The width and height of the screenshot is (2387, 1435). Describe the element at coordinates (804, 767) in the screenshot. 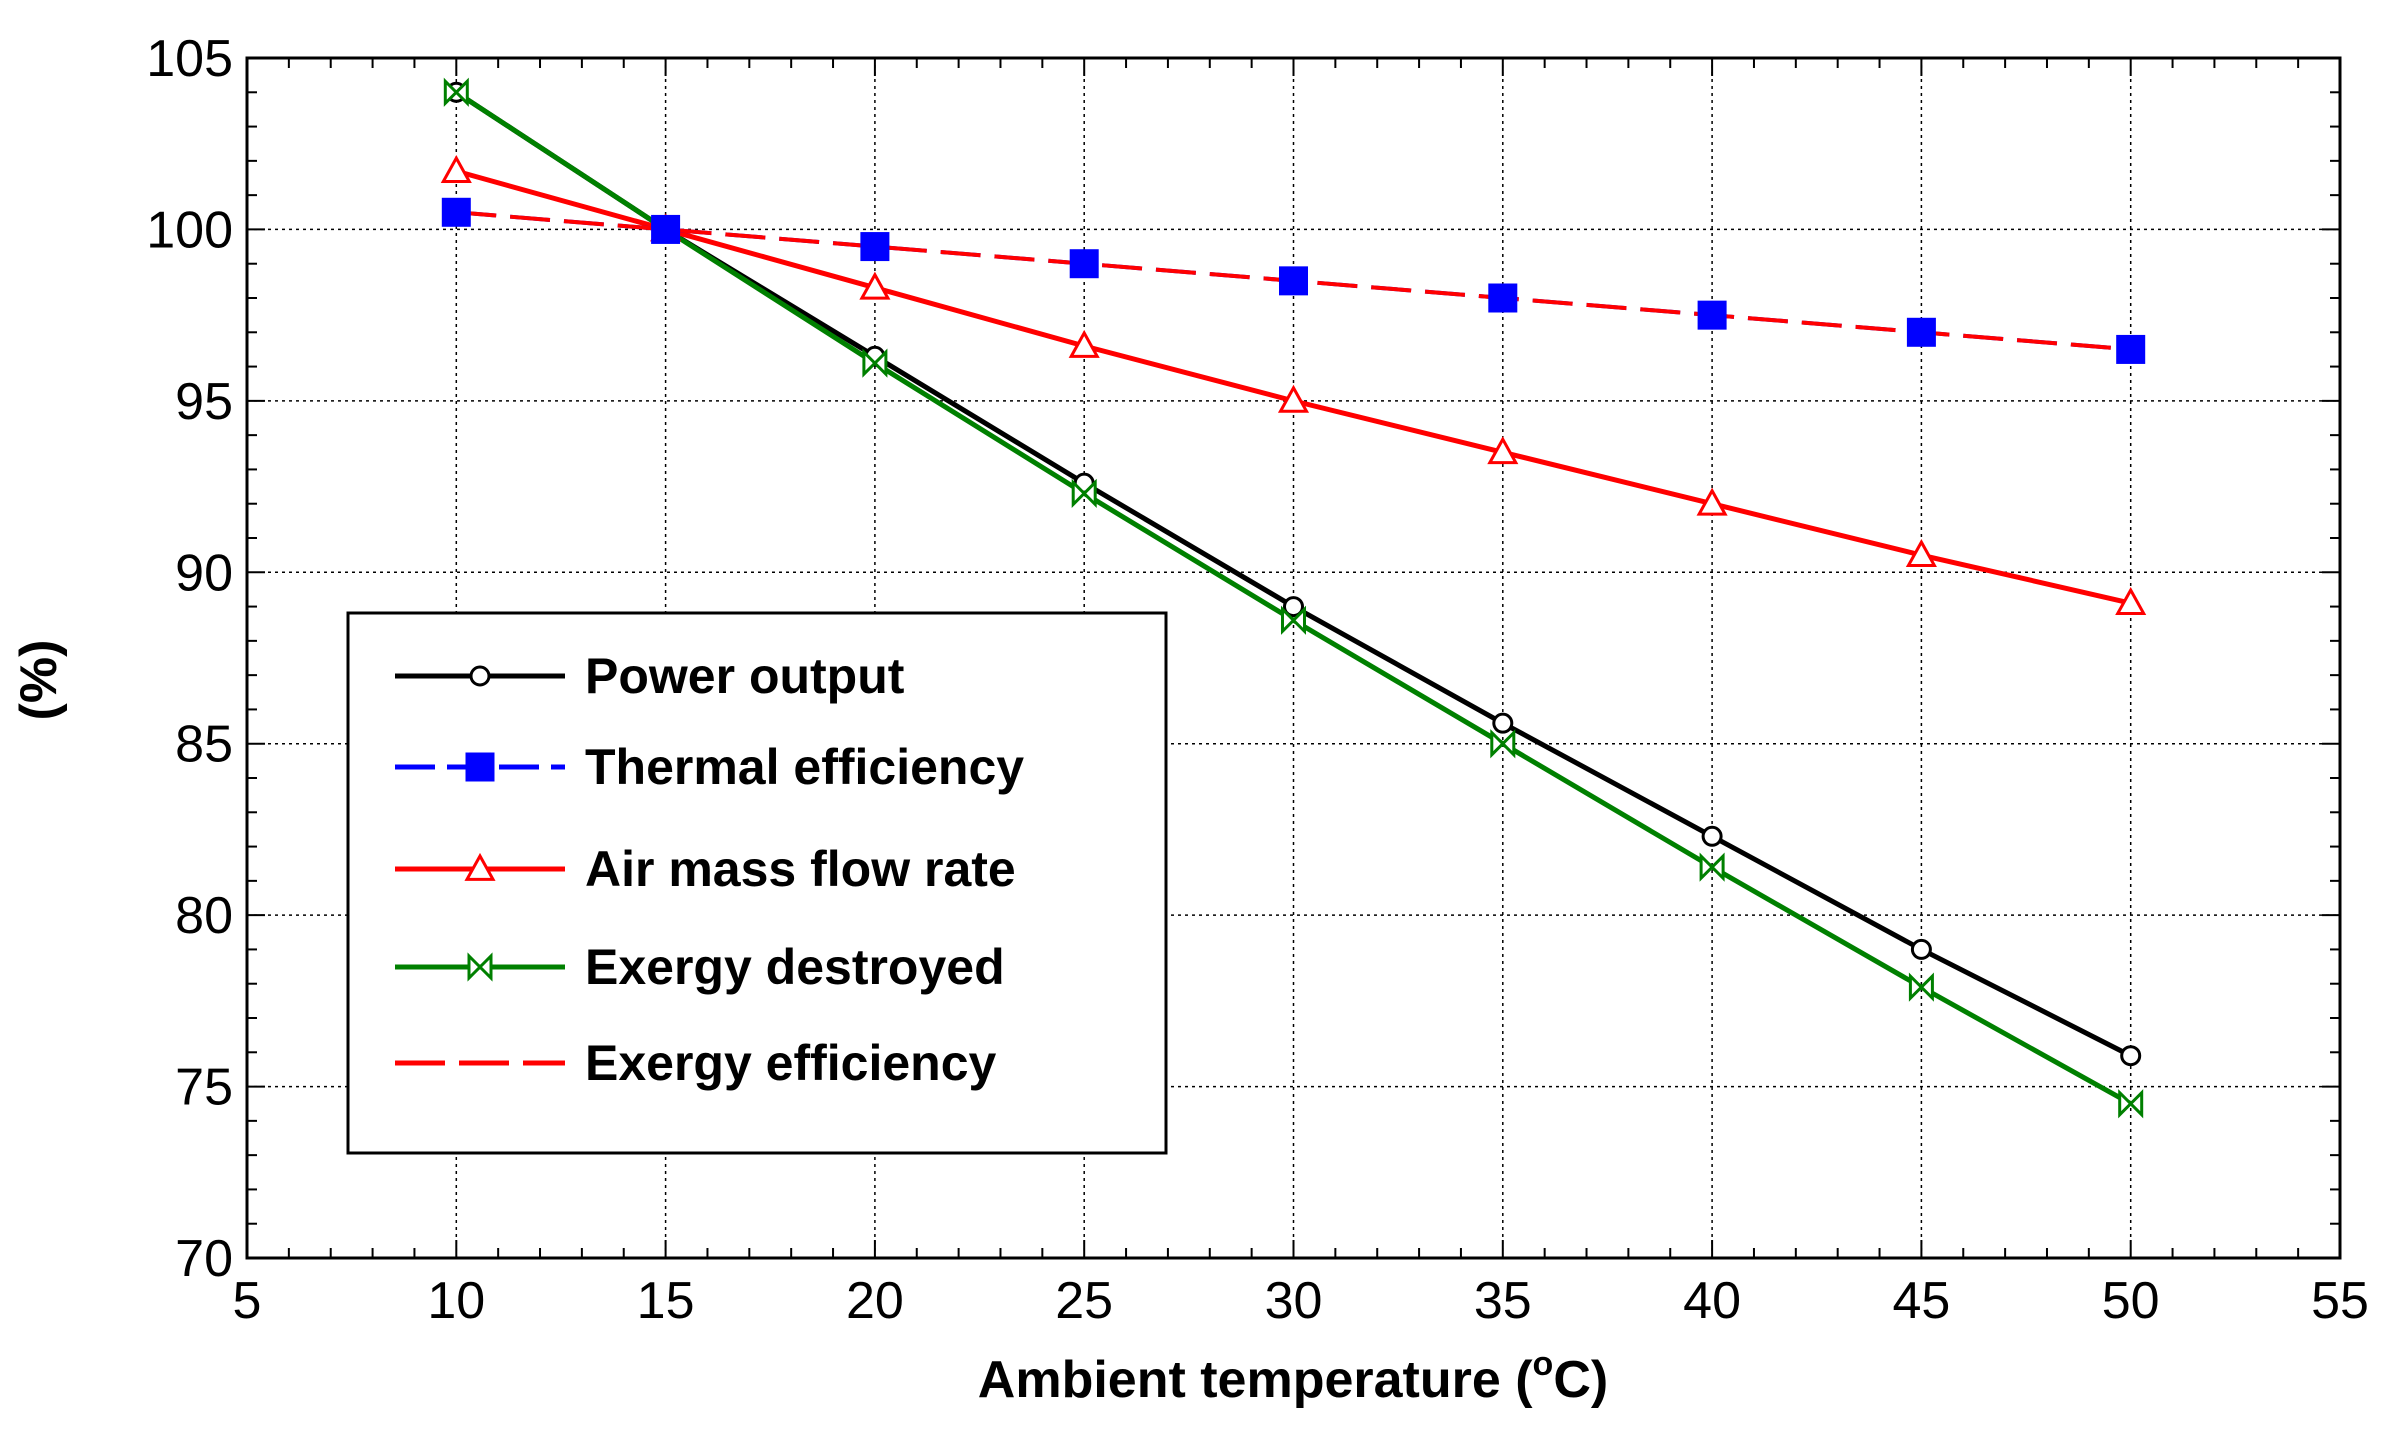

I see `legend-label: Thermal efficiency` at that location.